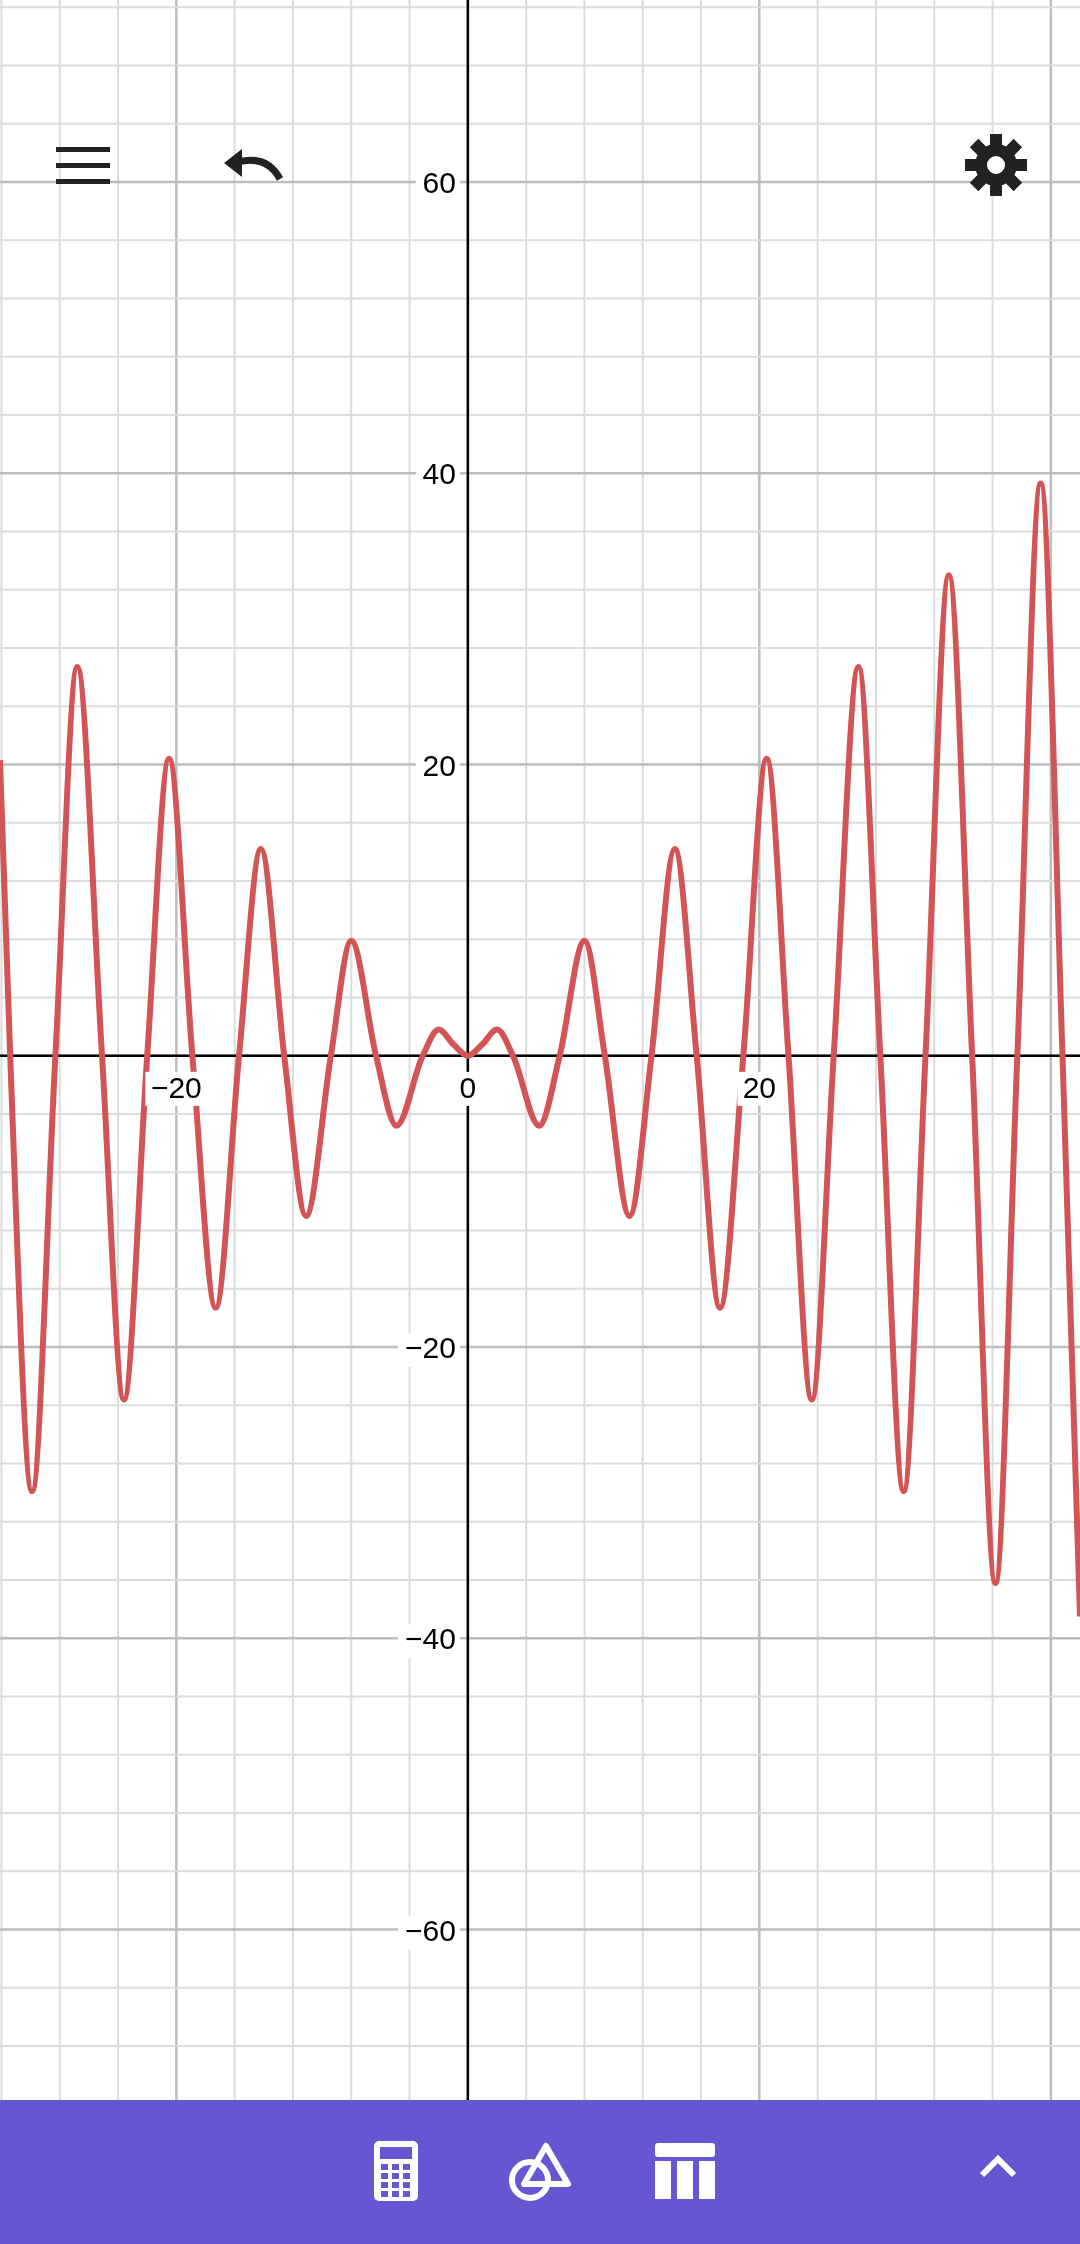  What do you see at coordinates (439, 765) in the screenshot?
I see `y-tick-label: 20` at bounding box center [439, 765].